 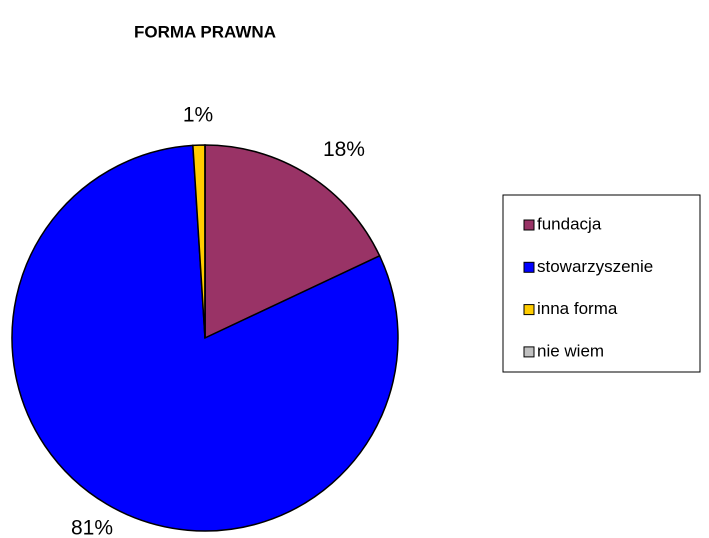 I want to click on data-label: 18%, so click(x=344, y=149).